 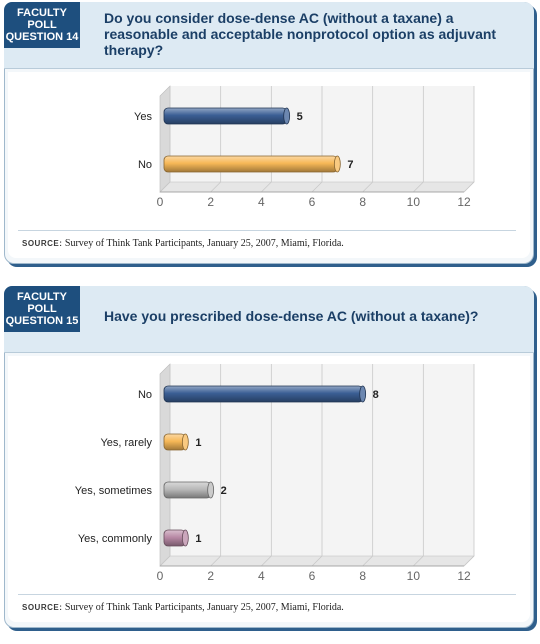 What do you see at coordinates (165, 139) in the screenshot?
I see `plot-side-wall` at bounding box center [165, 139].